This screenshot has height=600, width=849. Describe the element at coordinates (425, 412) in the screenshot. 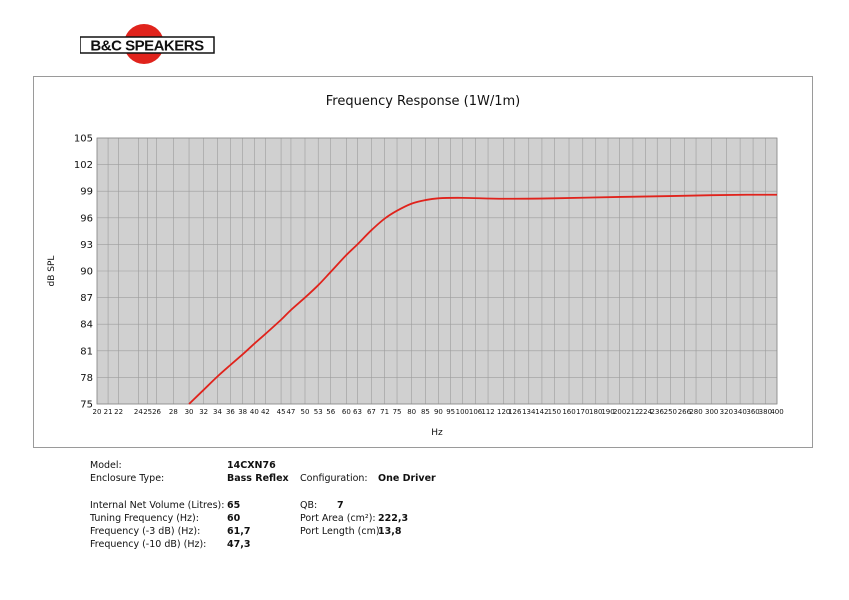

I see `x-tick-label: 85` at that location.